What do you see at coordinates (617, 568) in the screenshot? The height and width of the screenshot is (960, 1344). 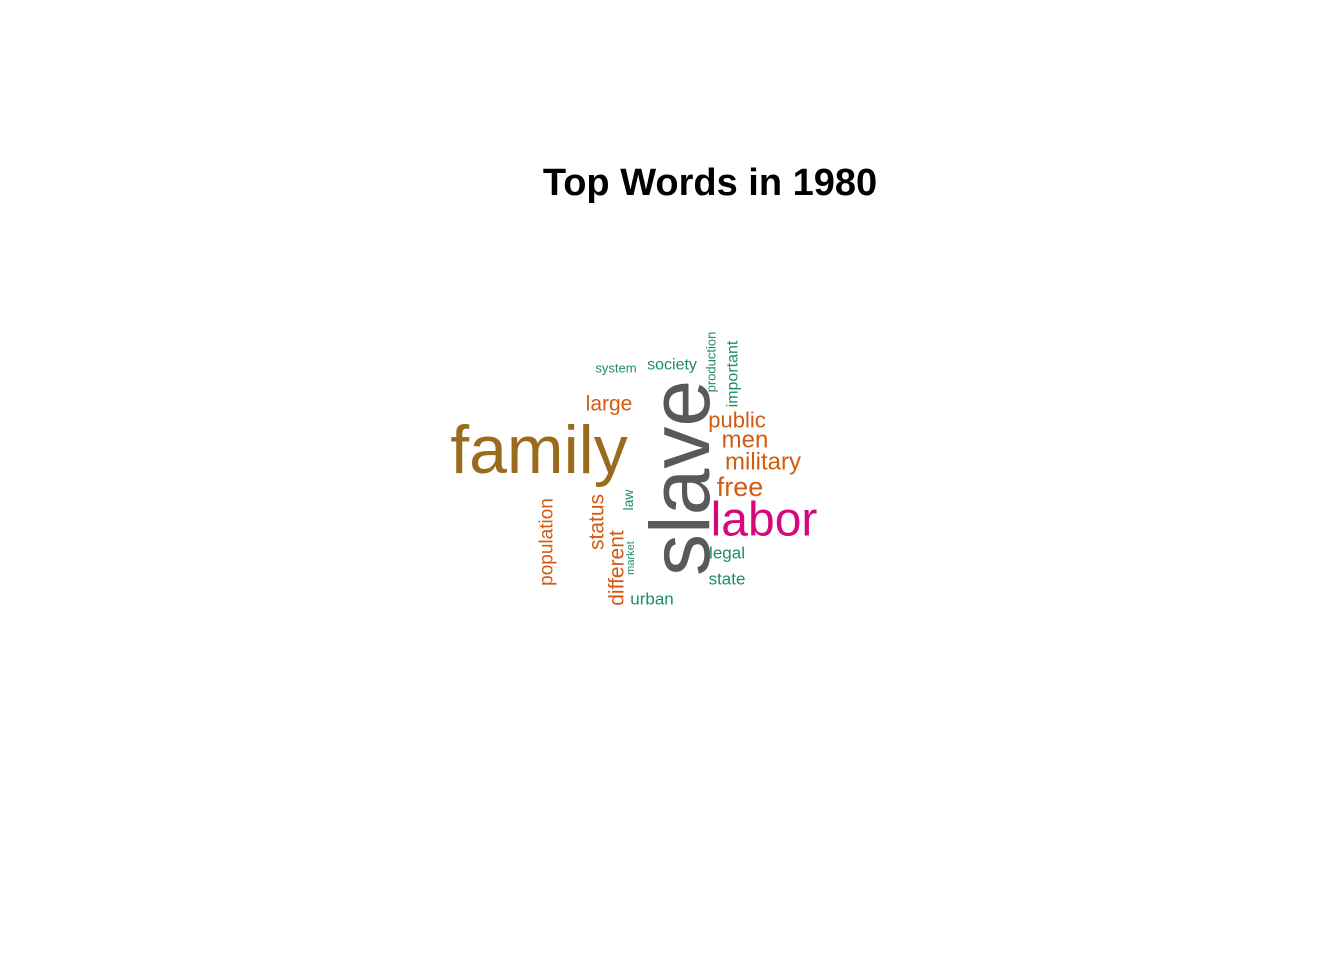 I see `word-different: different` at bounding box center [617, 568].